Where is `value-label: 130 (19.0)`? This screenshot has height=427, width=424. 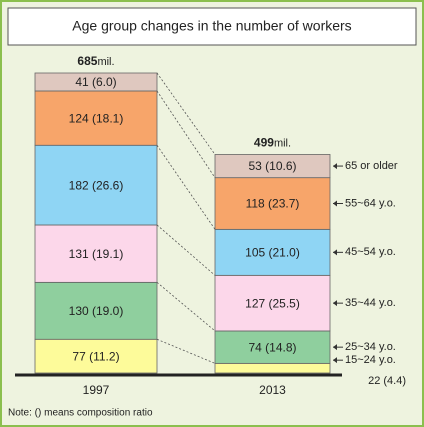
value-label: 130 (19.0) is located at coordinates (96, 311).